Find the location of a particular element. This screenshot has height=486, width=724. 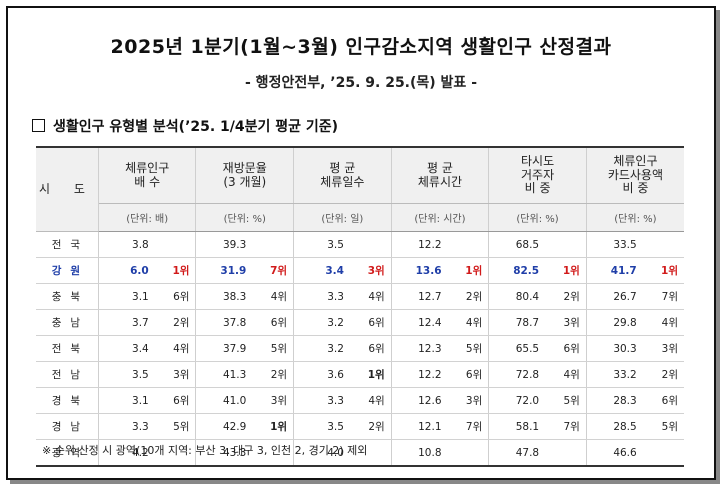

region-cell: 전북 is located at coordinates (67, 348).